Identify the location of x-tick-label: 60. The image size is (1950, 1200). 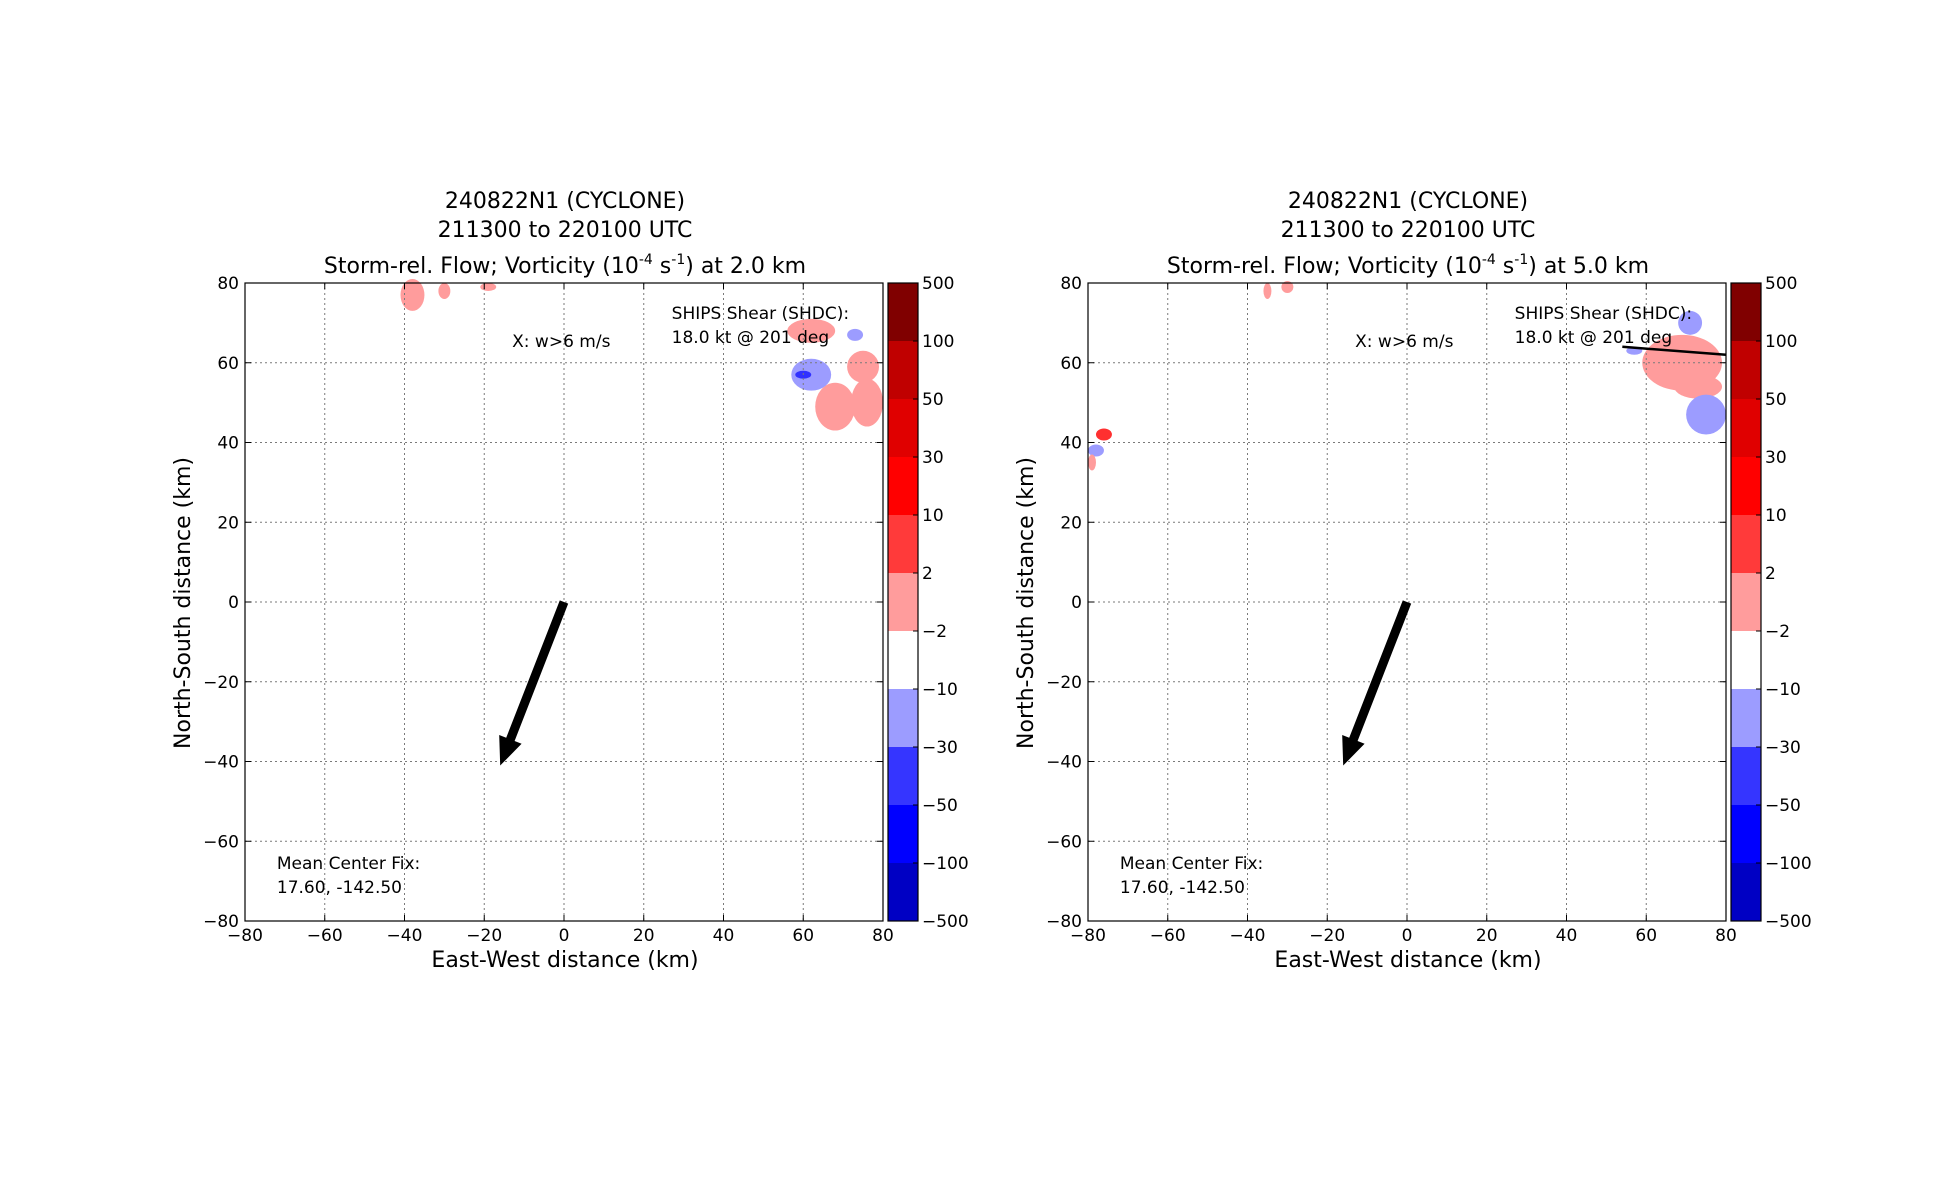
(1646, 936).